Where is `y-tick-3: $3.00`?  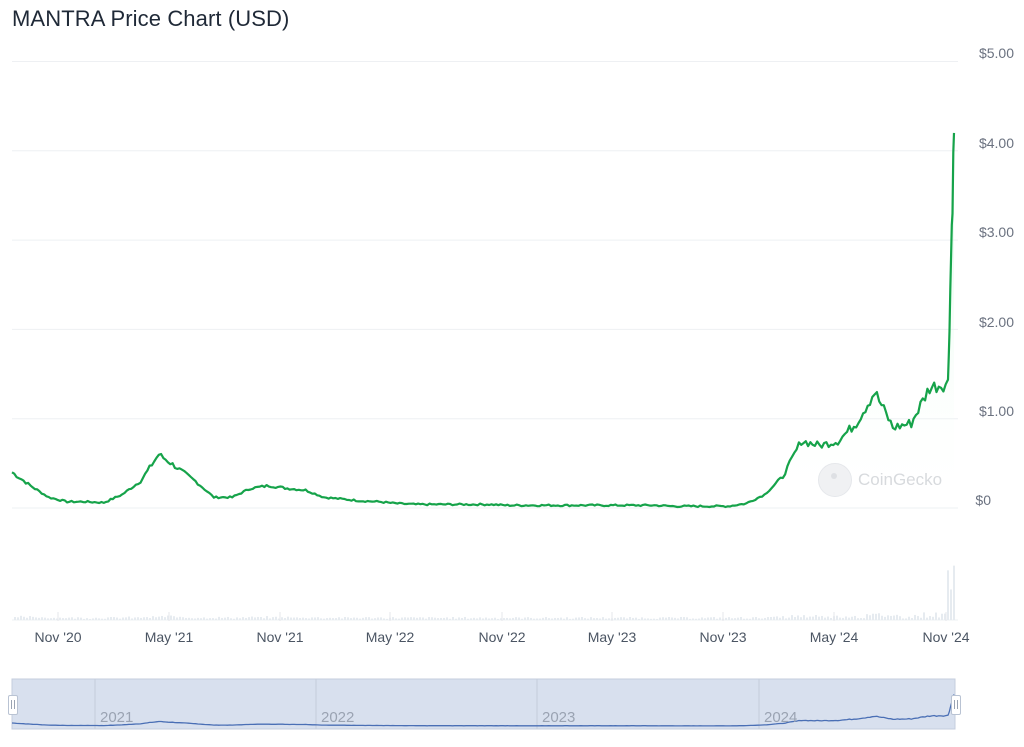
y-tick-3: $3.00 is located at coordinates (996, 232).